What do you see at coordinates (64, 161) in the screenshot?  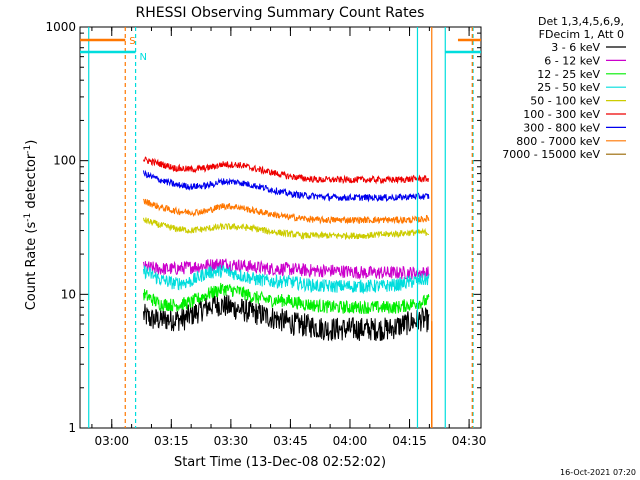 I see `y-tick-label: 100` at bounding box center [64, 161].